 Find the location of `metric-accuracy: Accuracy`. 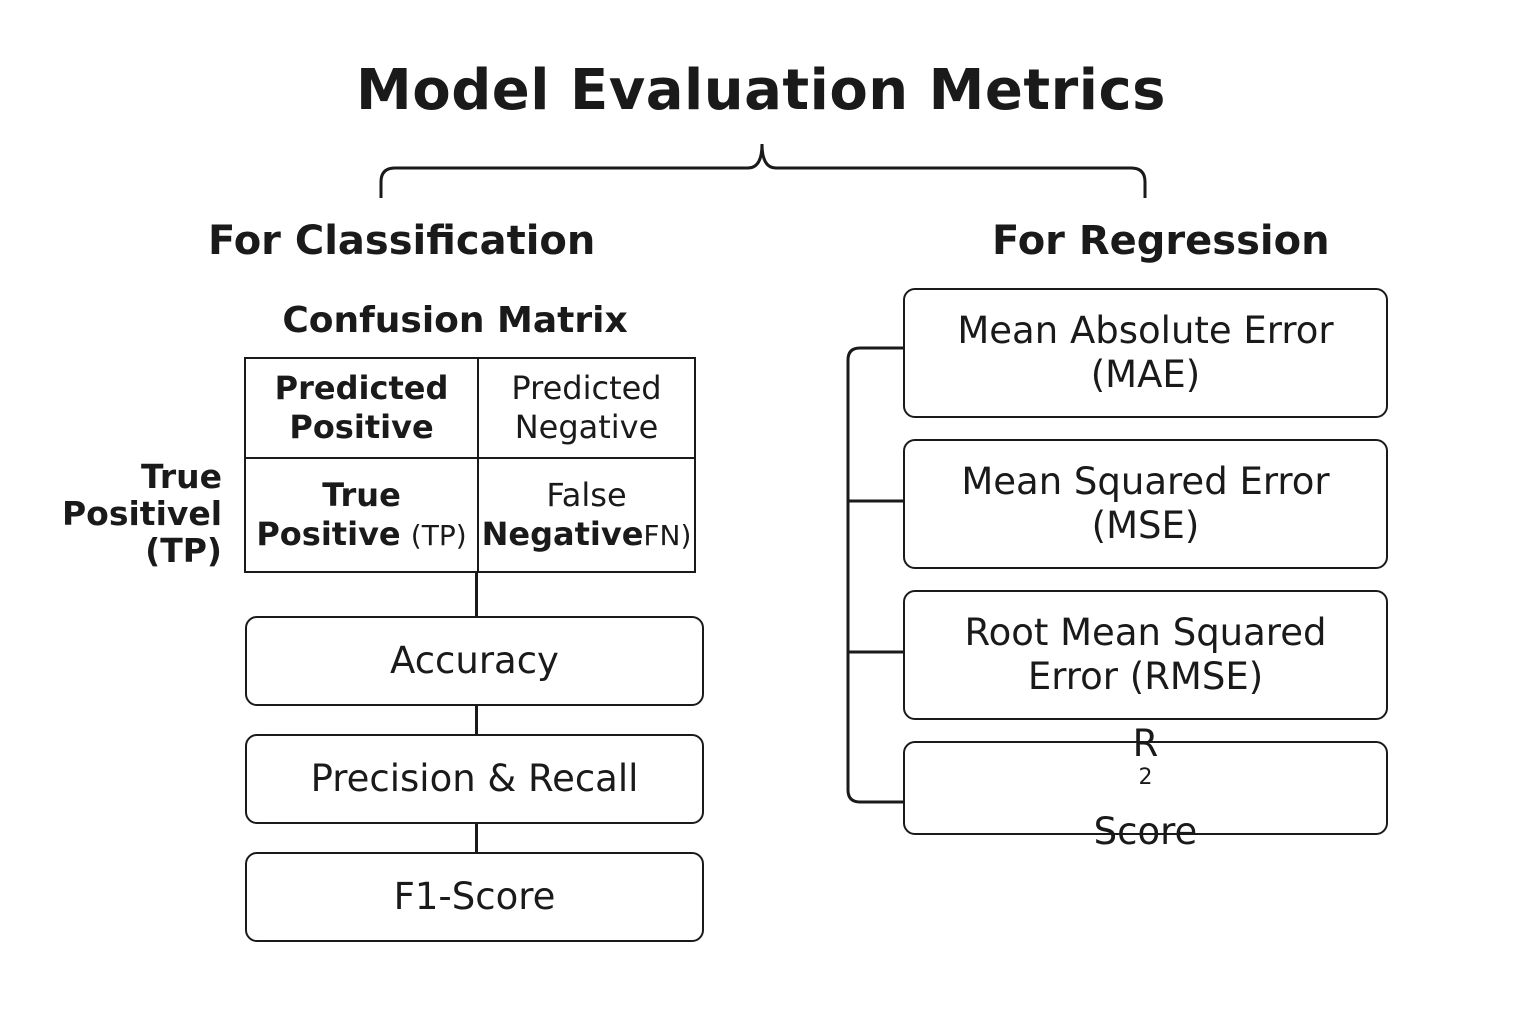

metric-accuracy: Accuracy is located at coordinates (474, 661).